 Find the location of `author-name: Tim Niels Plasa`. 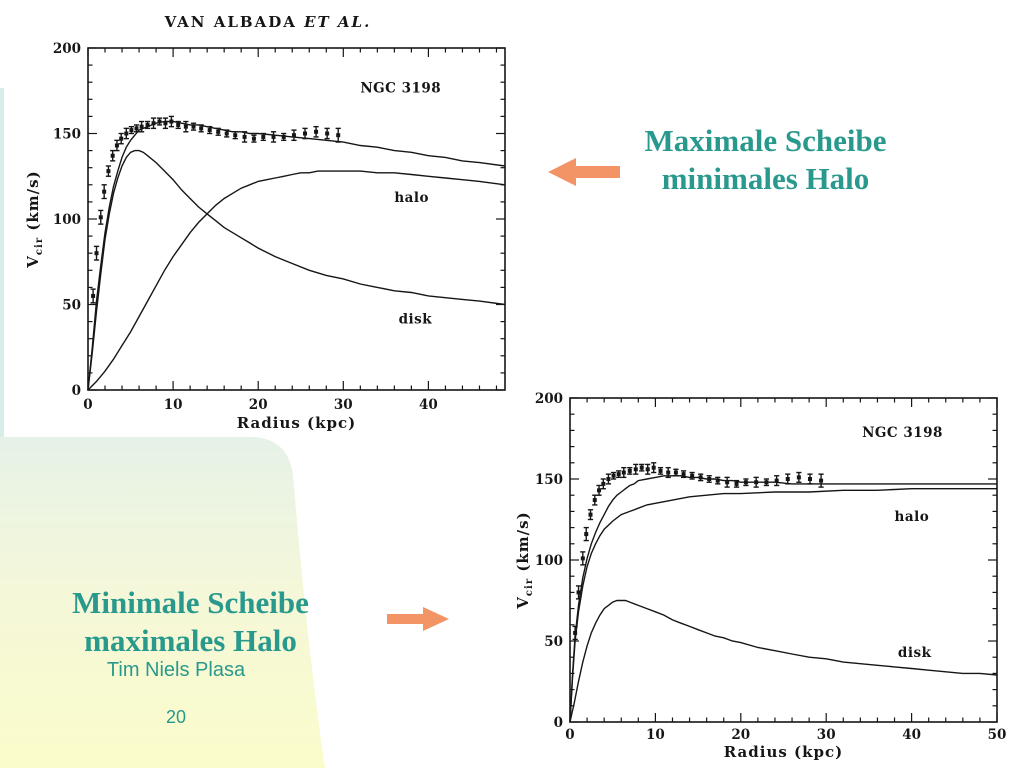

author-name: Tim Niels Plasa is located at coordinates (176, 670).